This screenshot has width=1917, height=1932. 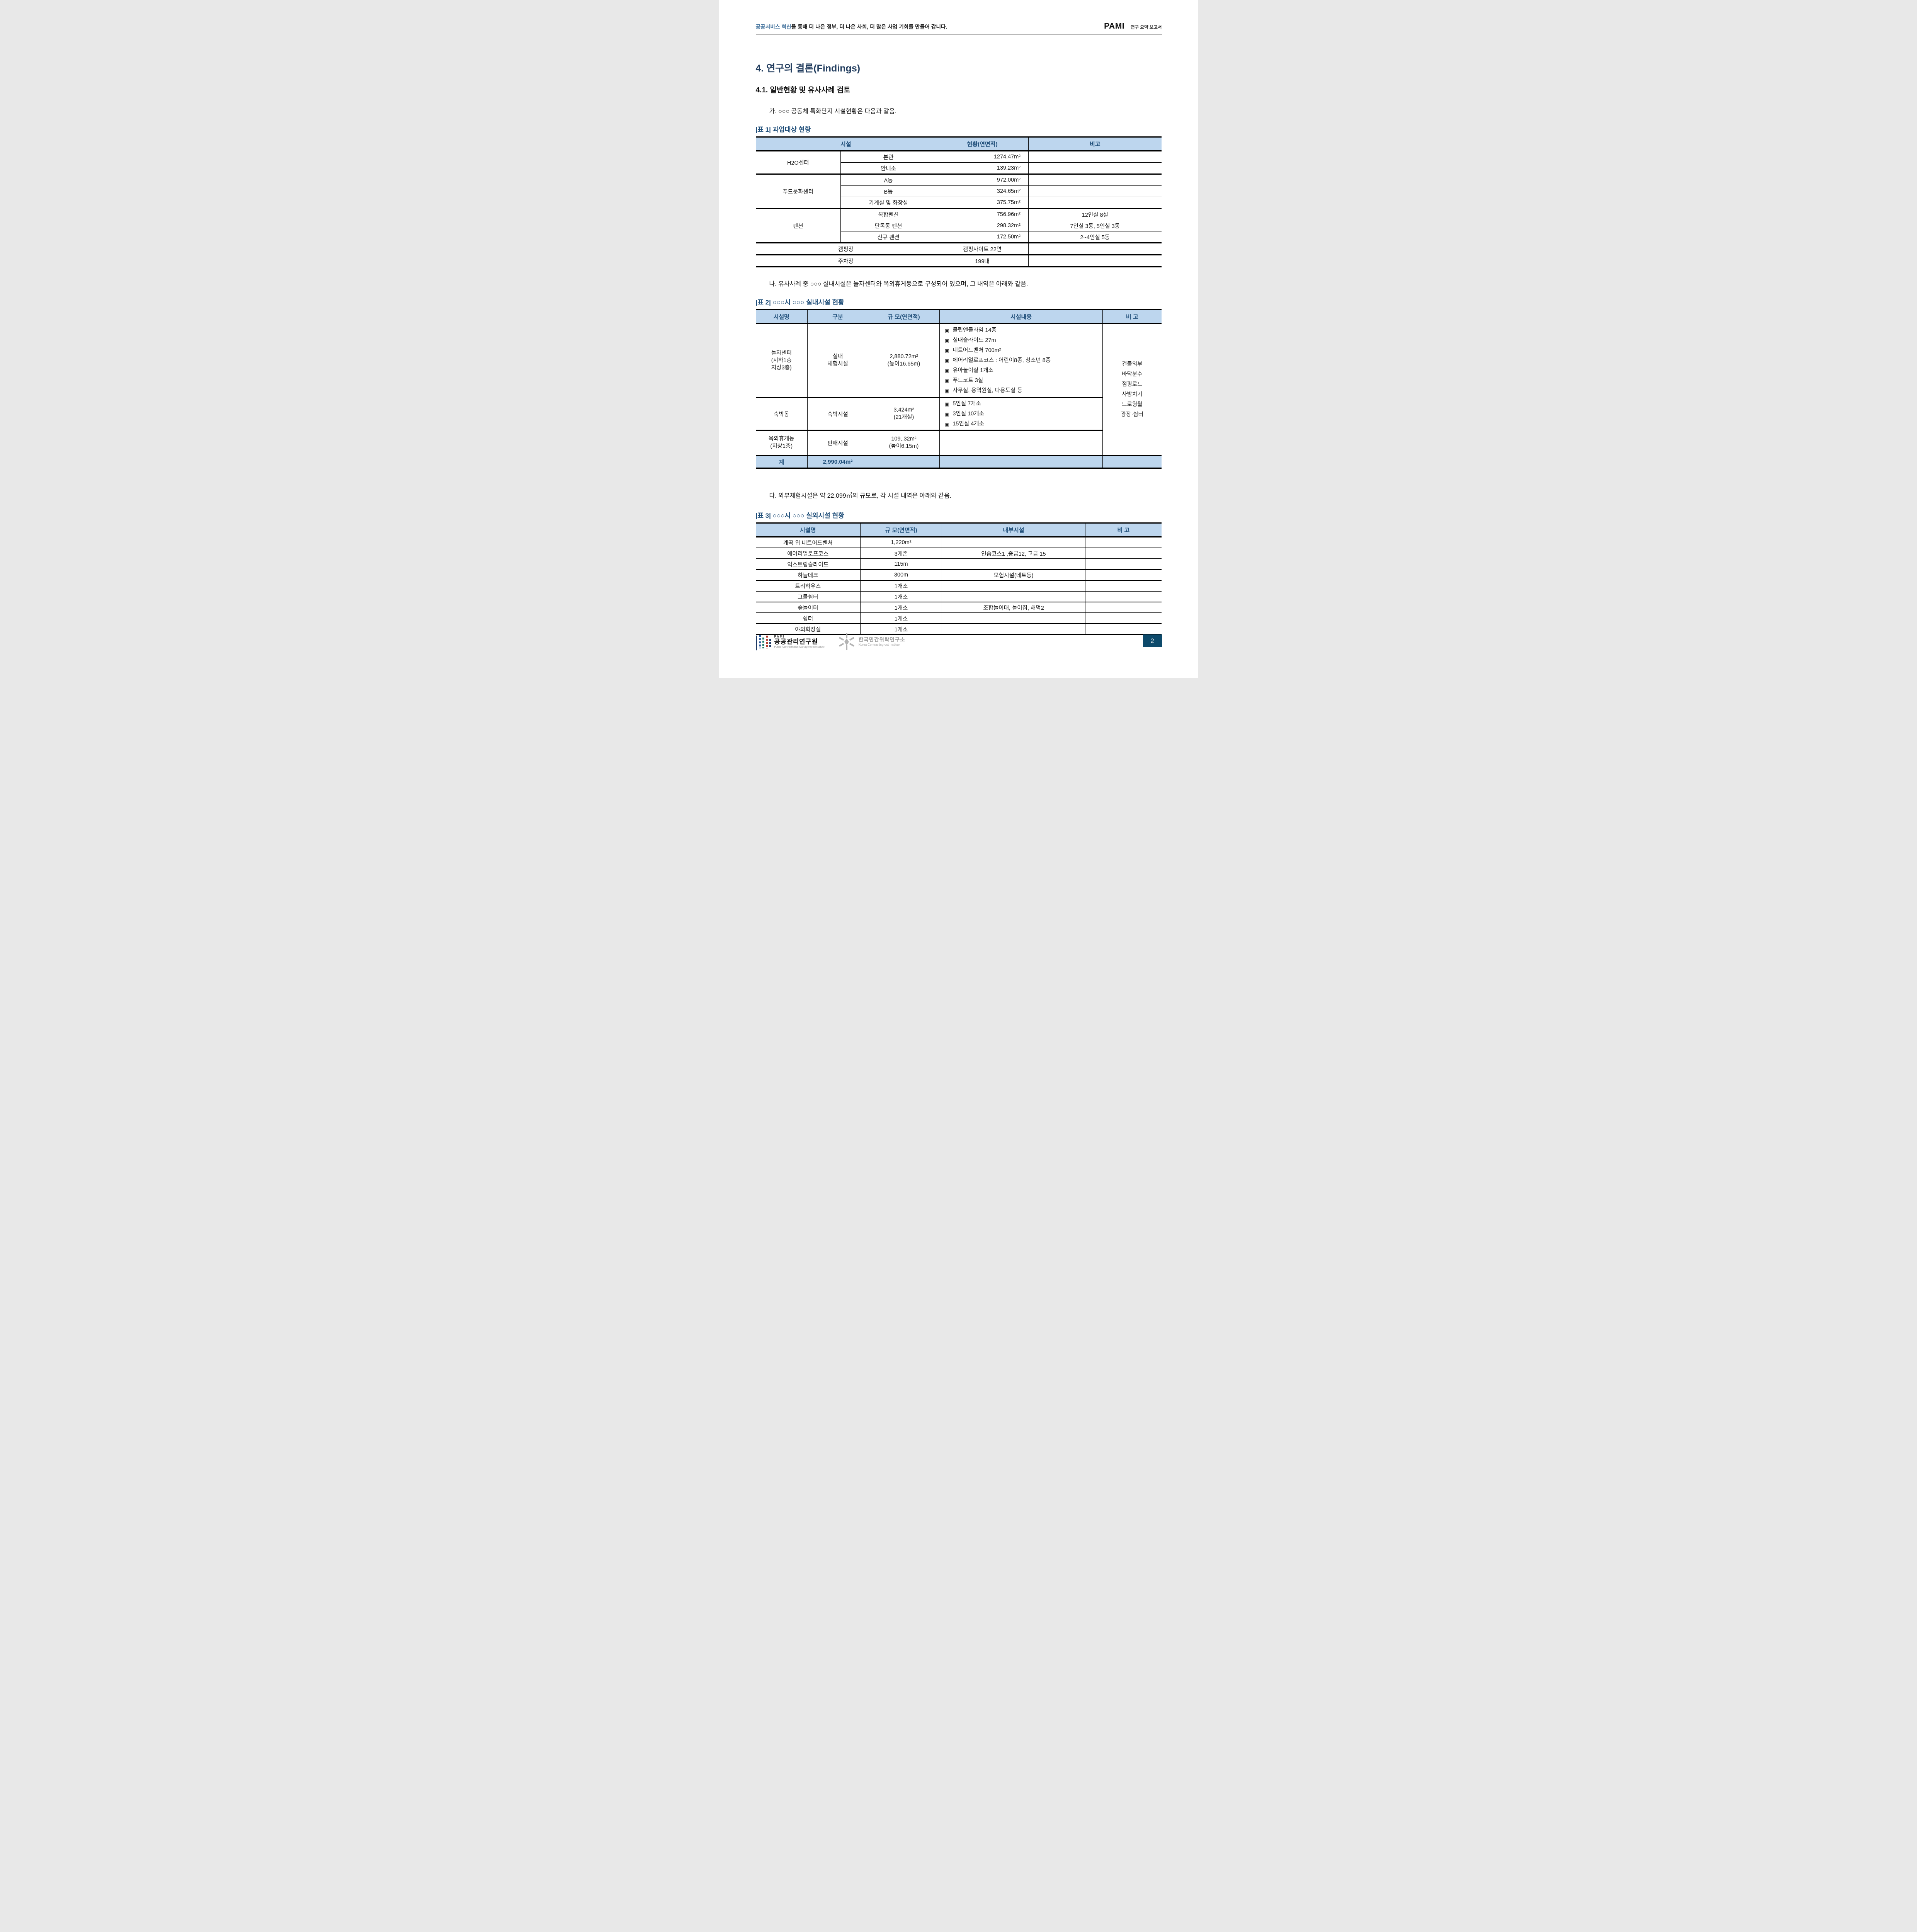 What do you see at coordinates (800, 303) in the screenshot?
I see `table2-caption: |표 2| ○○○시 ○○○ 실내시설 현황` at bounding box center [800, 303].